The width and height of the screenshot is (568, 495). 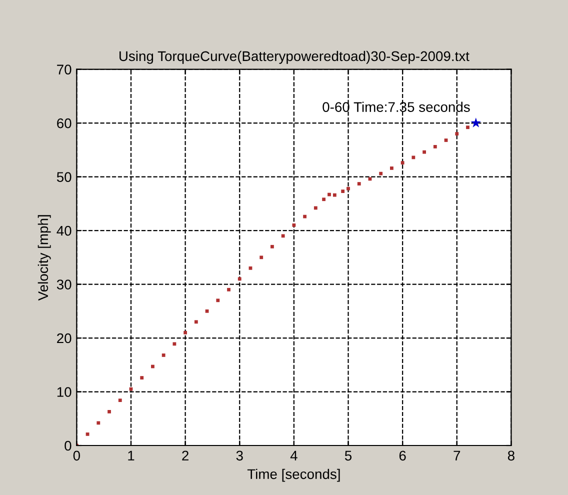 I want to click on chart-title: Using TorqueCurve(Batterypoweredtoad)30-Sep-2009.txt, so click(x=295, y=57).